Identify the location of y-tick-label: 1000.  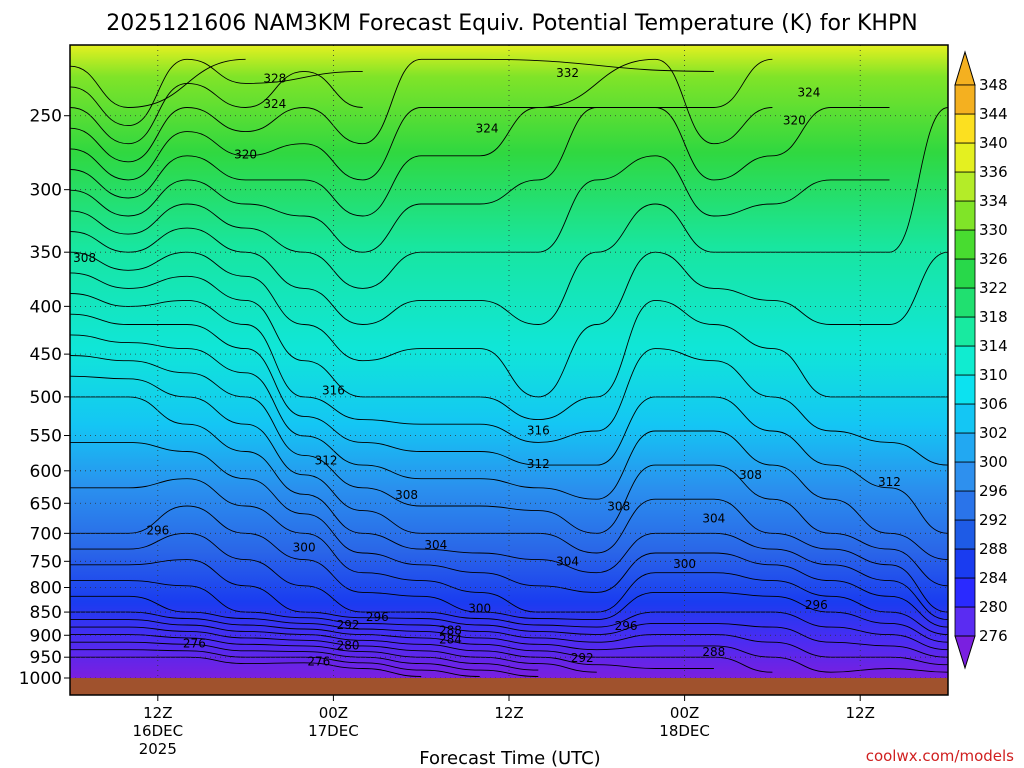
(40, 679).